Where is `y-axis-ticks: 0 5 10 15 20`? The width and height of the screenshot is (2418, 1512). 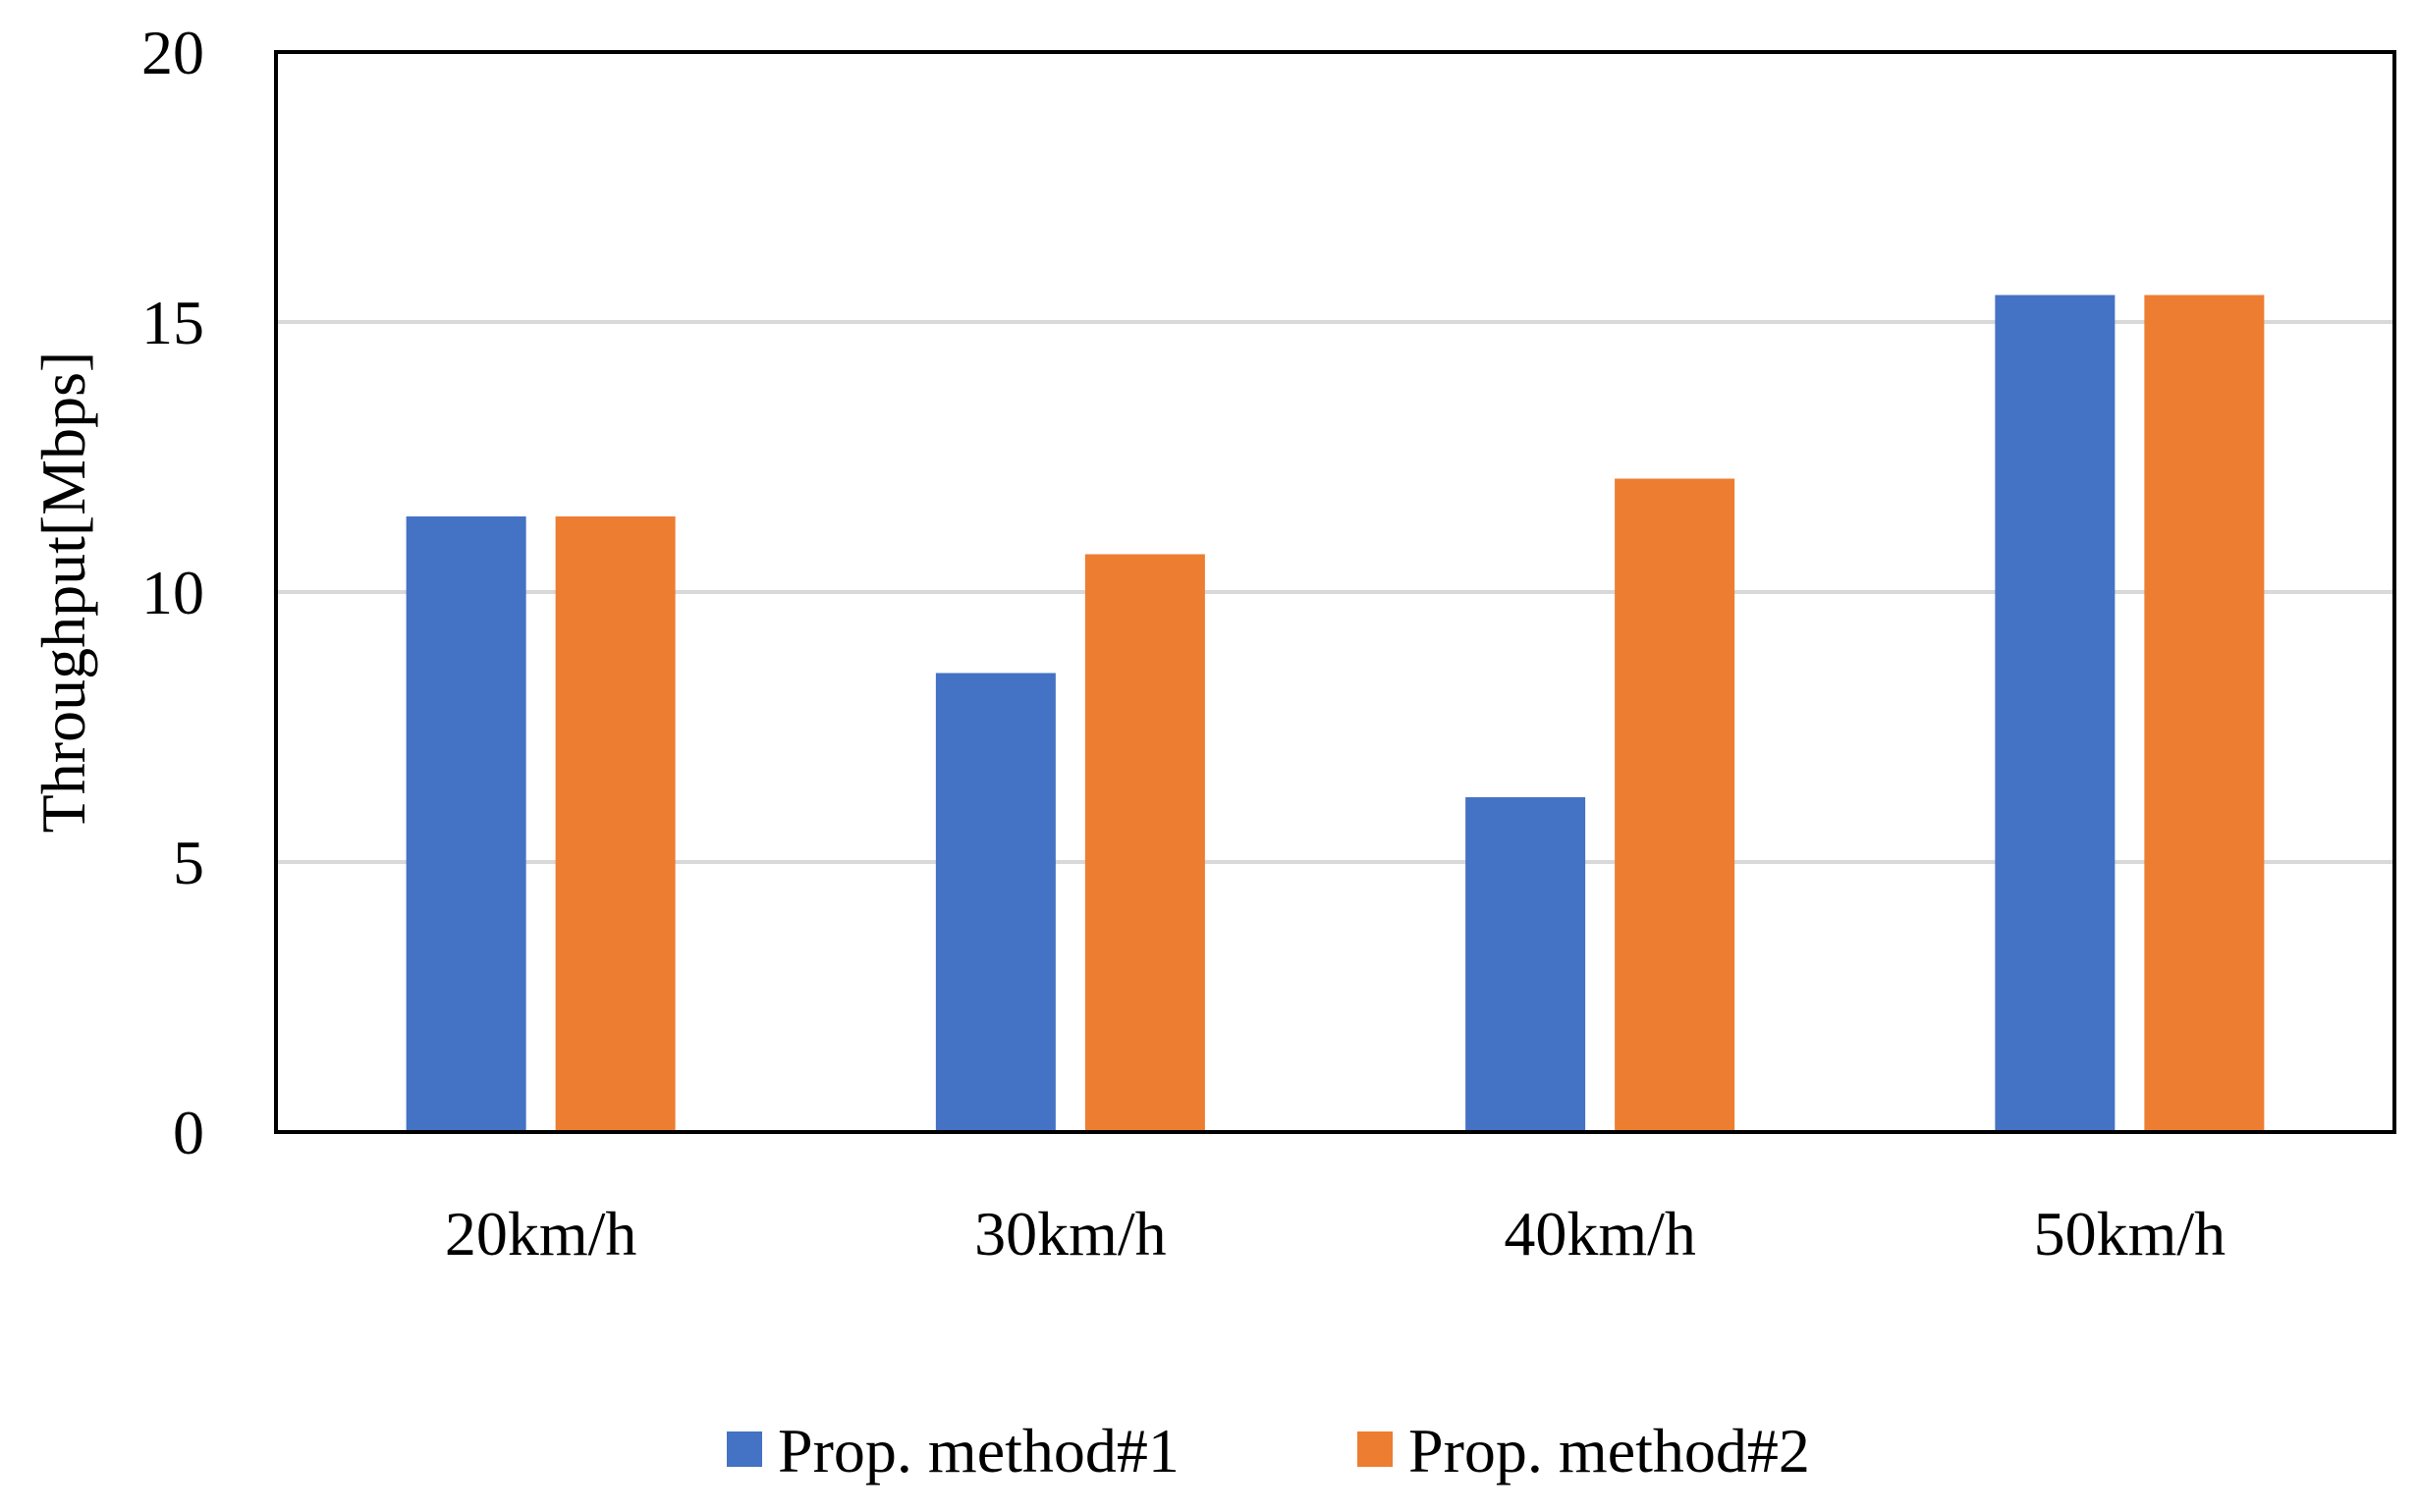 y-axis-ticks: 0 5 10 15 20 is located at coordinates (172, 593).